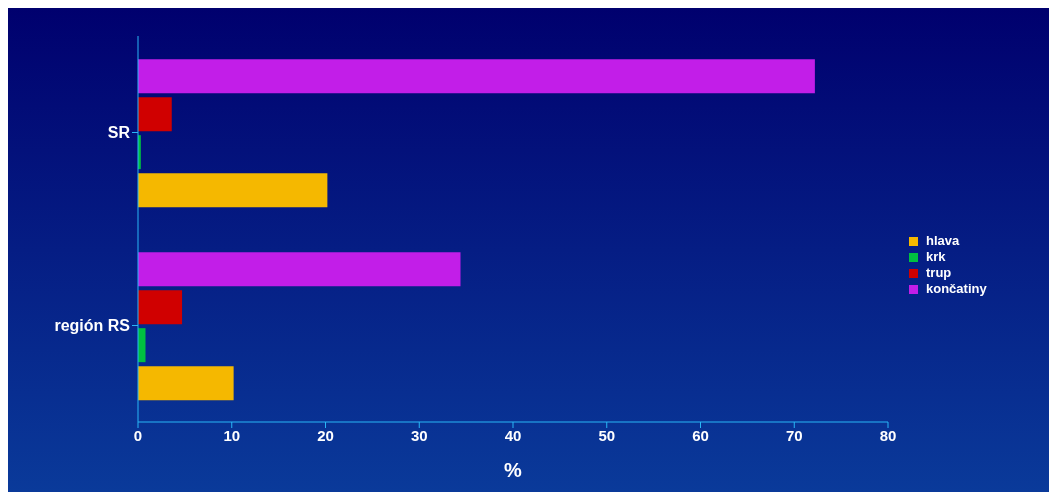 Image resolution: width=1057 pixels, height=500 pixels. Describe the element at coordinates (138, 435) in the screenshot. I see `x-tick-label: 0` at that location.